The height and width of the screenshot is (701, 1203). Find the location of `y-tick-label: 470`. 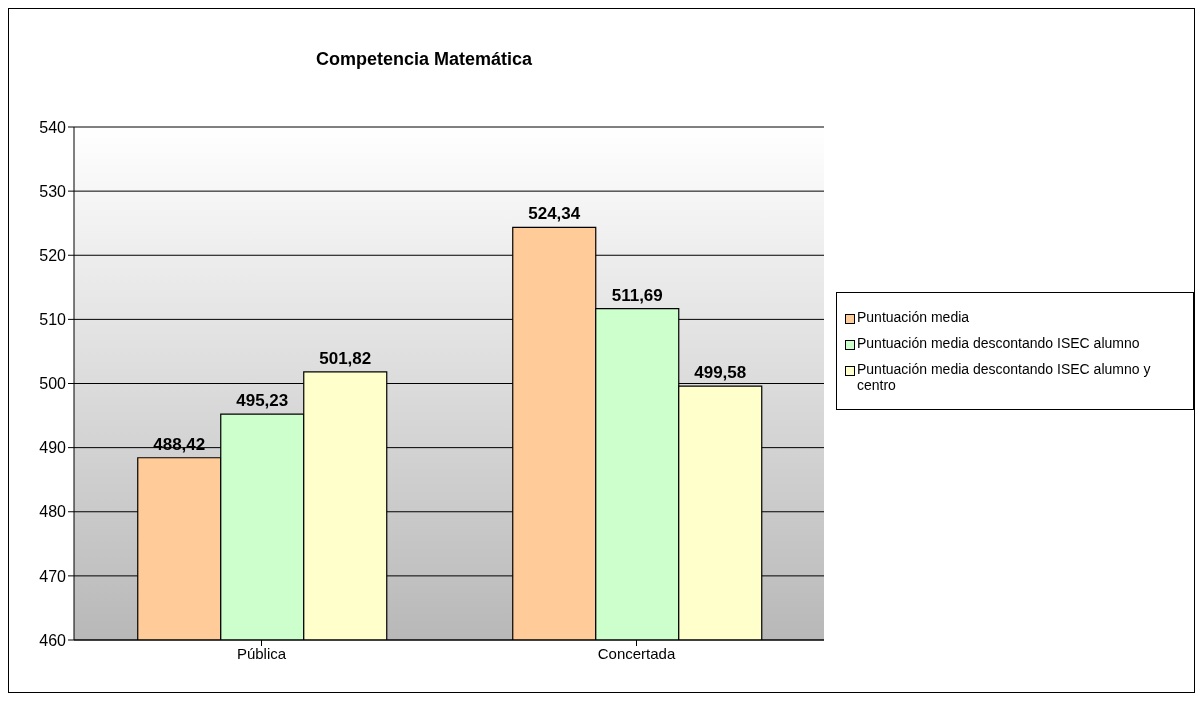

y-tick-label: 470 is located at coordinates (53, 576).